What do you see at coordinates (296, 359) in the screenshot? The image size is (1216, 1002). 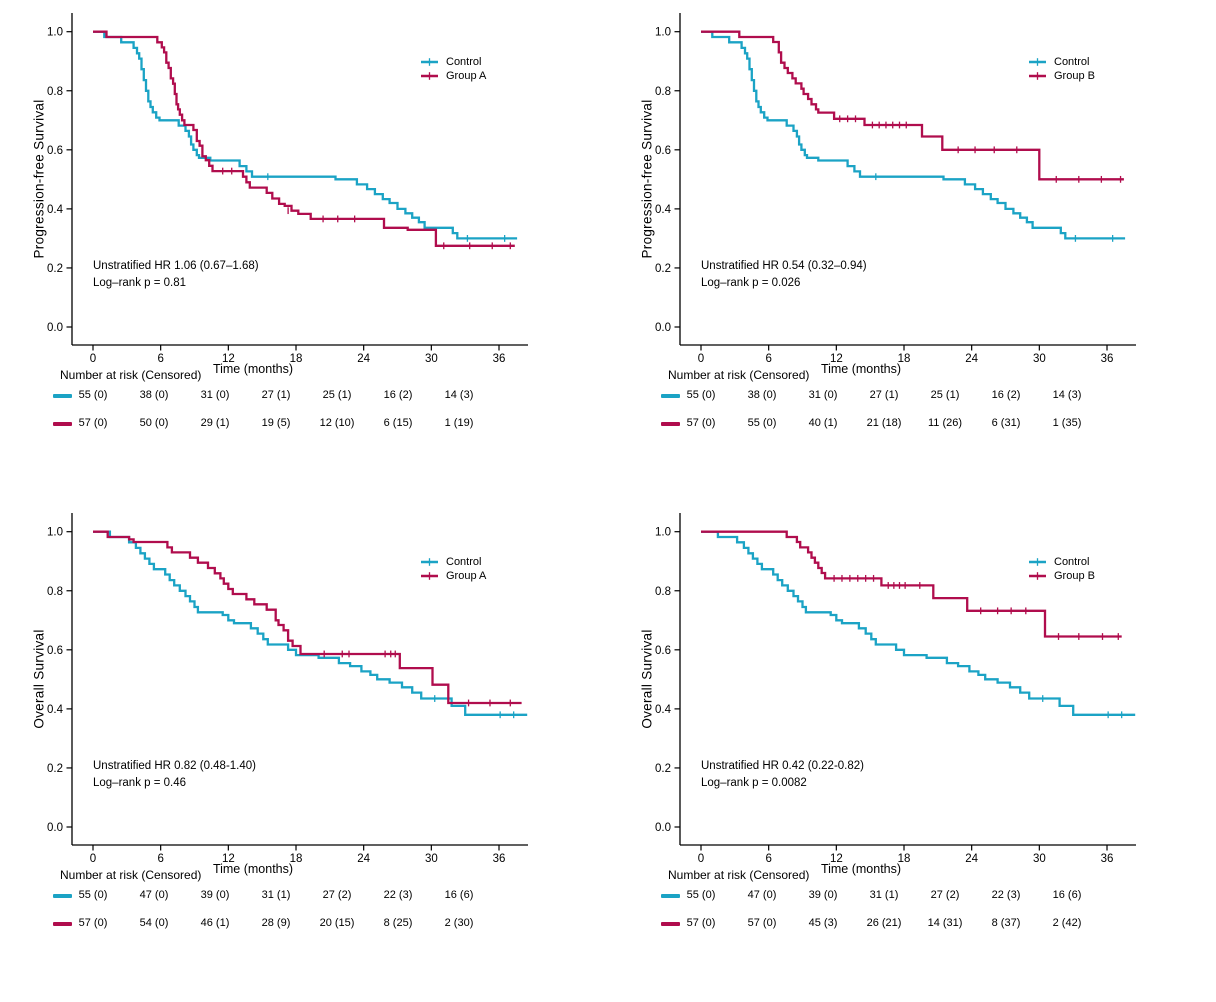 I see `x-tick-label: 18` at bounding box center [296, 359].